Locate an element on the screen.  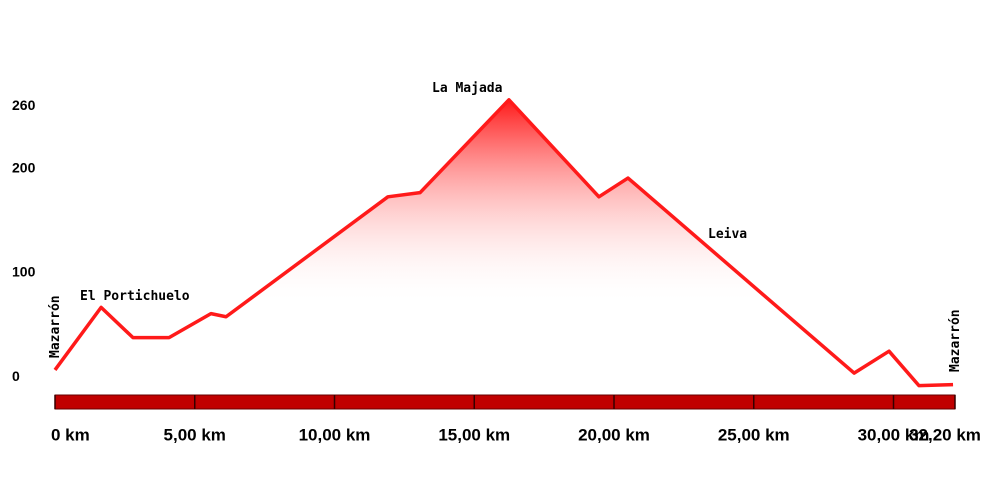
x-tick-label: 32,20 km is located at coordinates (945, 434).